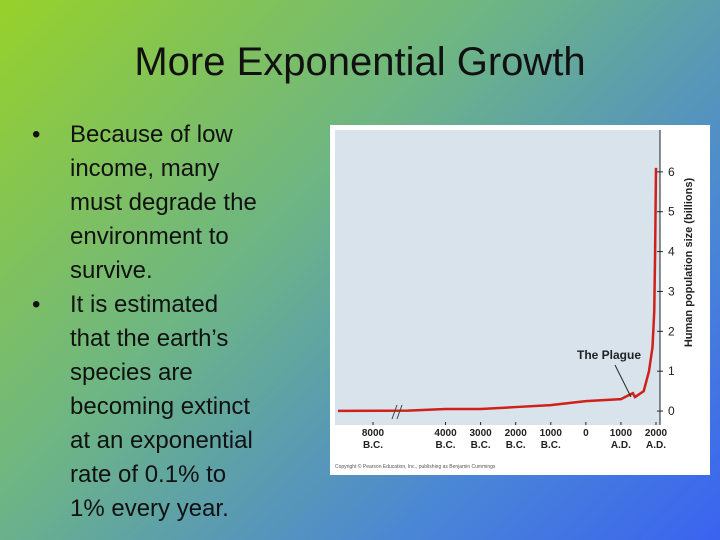 This screenshot has width=720, height=540. I want to click on y-tick-label: 6, so click(671, 172).